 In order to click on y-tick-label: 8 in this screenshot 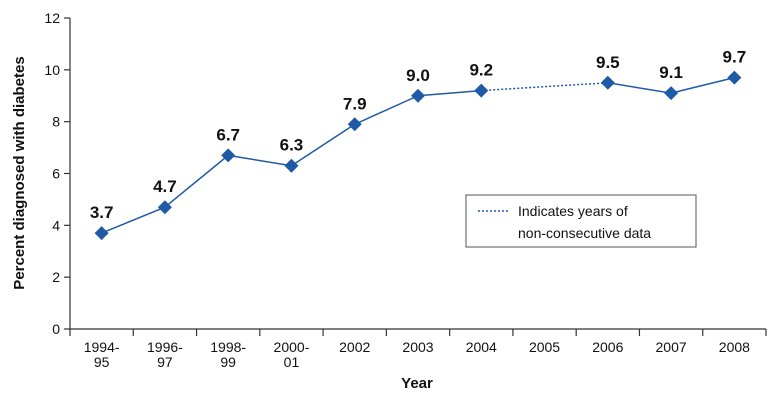, I will do `click(56, 122)`.